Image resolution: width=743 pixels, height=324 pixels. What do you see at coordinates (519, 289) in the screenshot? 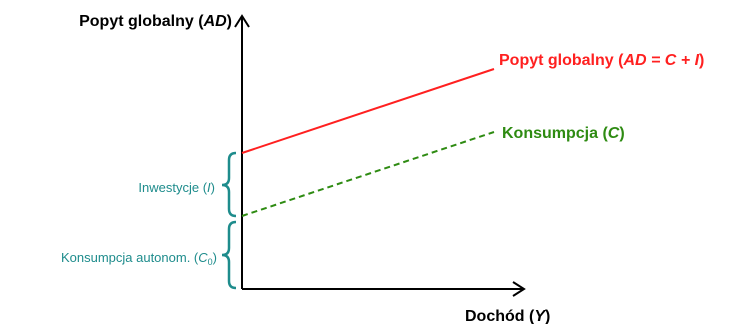
I see `x-axis-arrow-icon` at bounding box center [519, 289].